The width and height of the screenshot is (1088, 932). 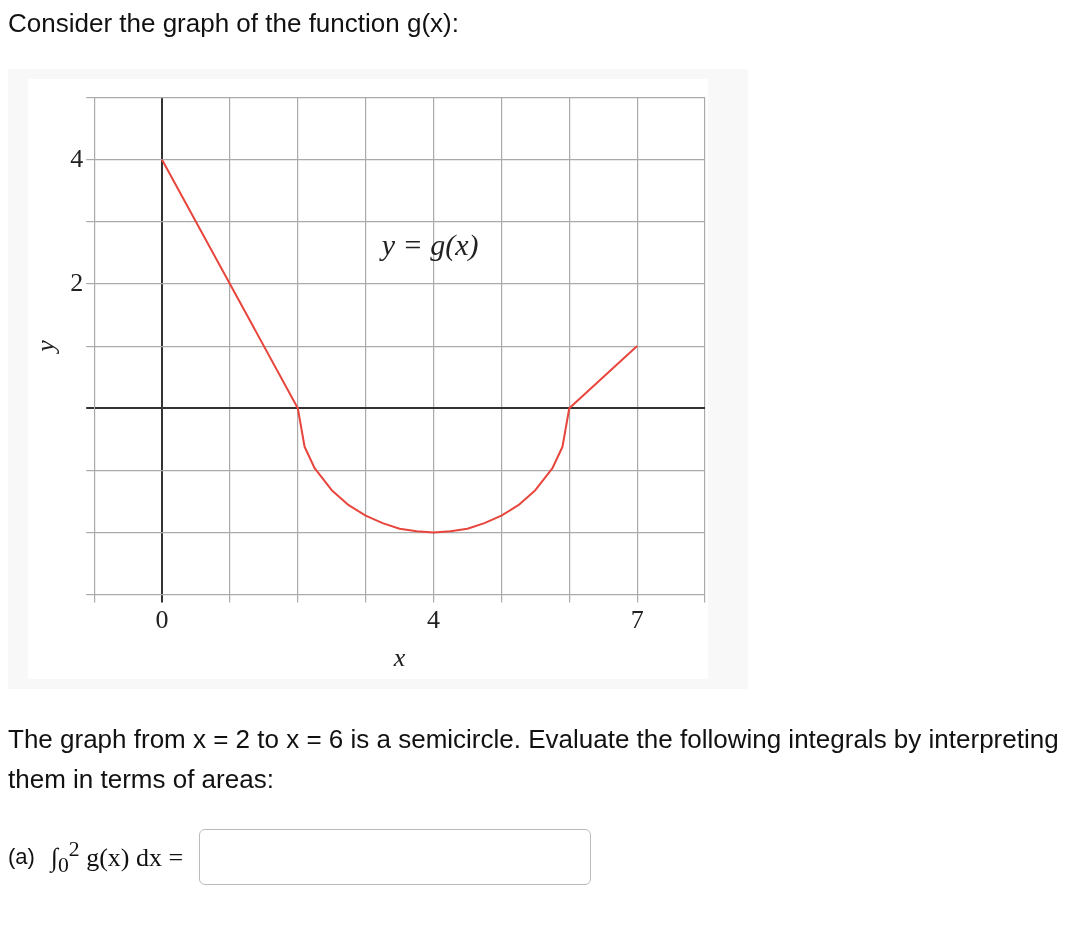 I want to click on x-tick-label: 0, so click(x=162, y=620).